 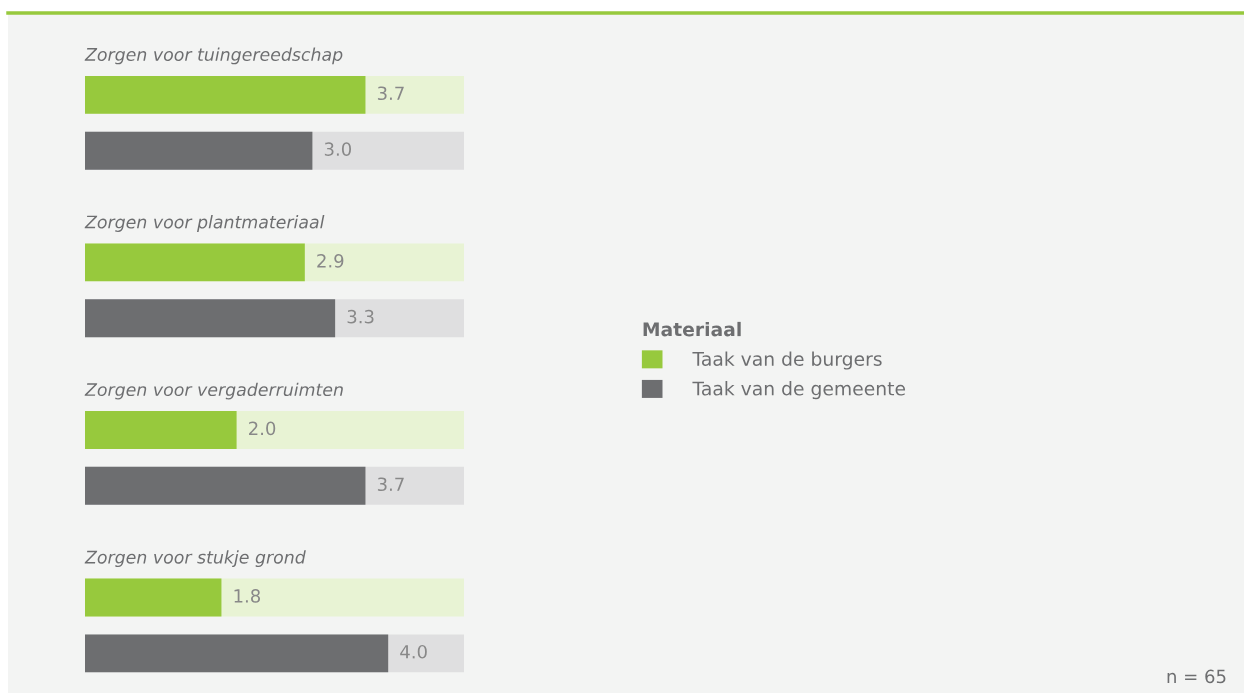 What do you see at coordinates (413, 651) in the screenshot?
I see `data-label: 4.0` at bounding box center [413, 651].